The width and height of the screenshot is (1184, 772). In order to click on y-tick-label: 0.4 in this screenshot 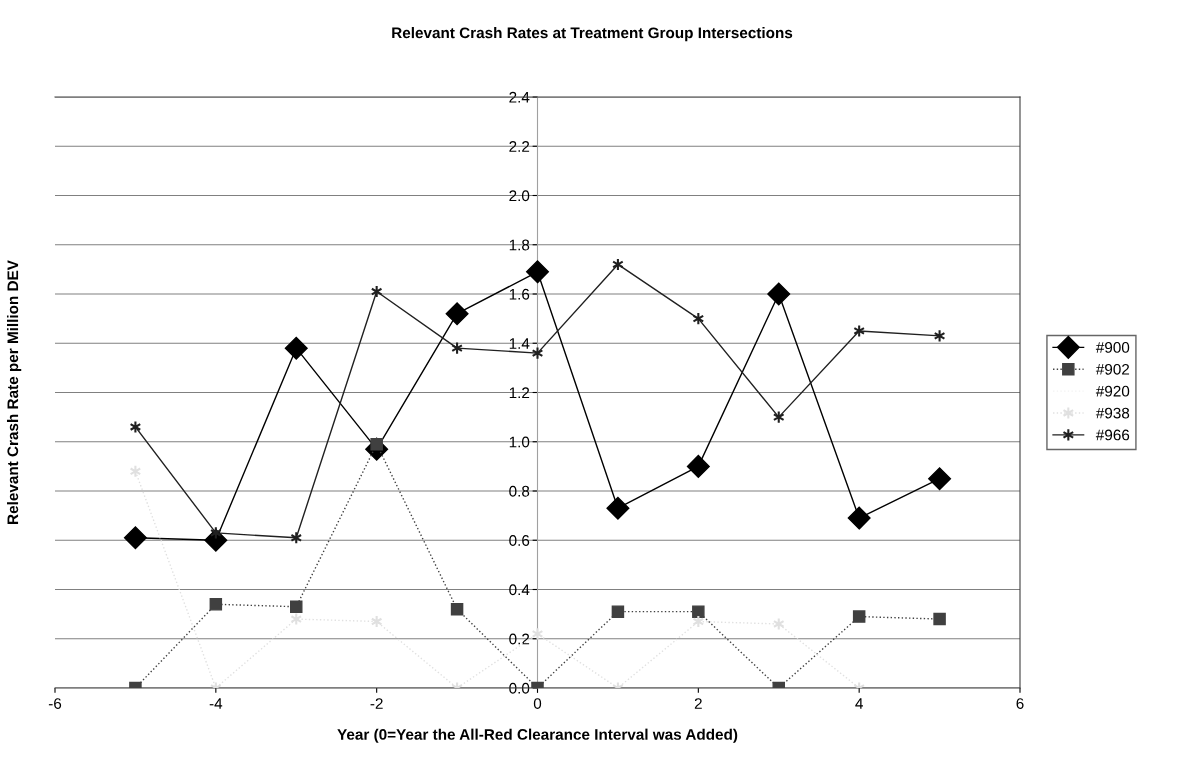, I will do `click(519, 590)`.